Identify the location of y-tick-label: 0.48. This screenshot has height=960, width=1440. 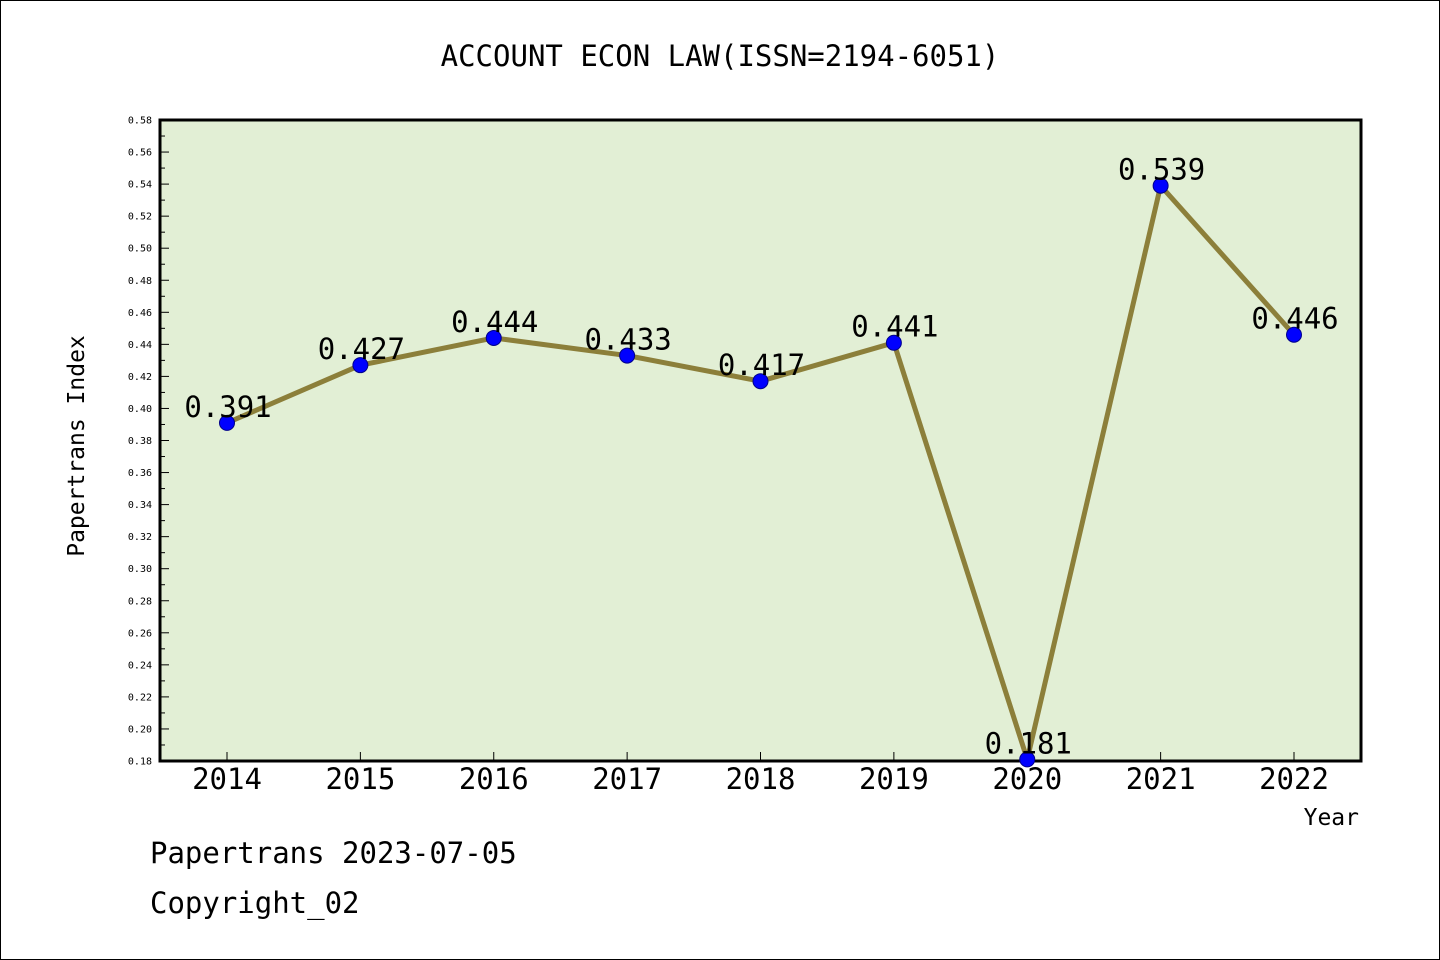
(140, 281).